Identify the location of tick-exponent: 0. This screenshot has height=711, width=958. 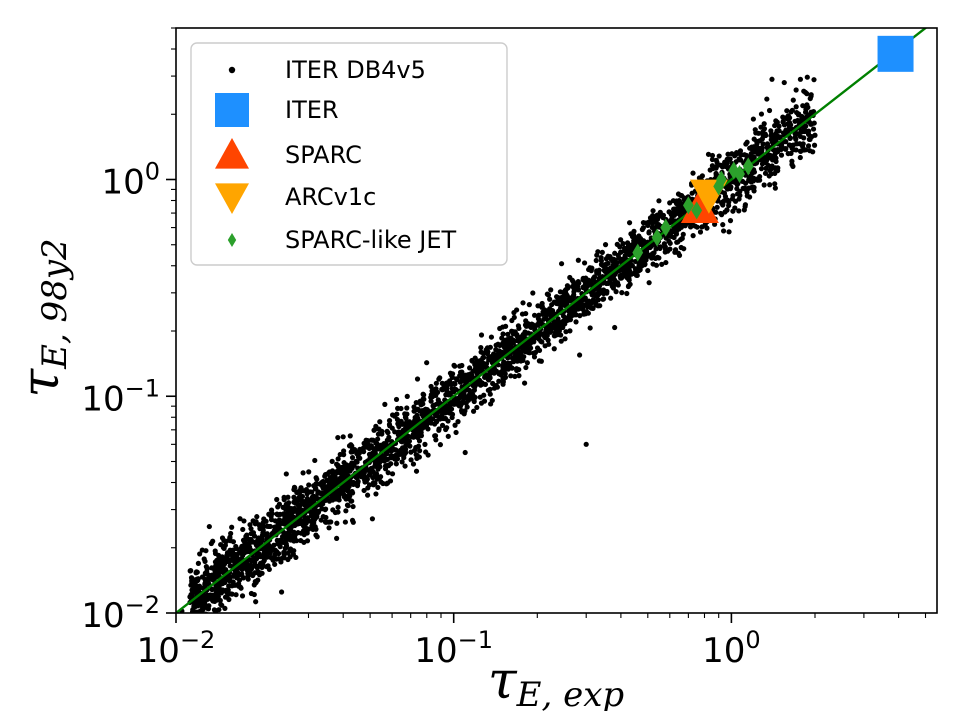
(152, 172).